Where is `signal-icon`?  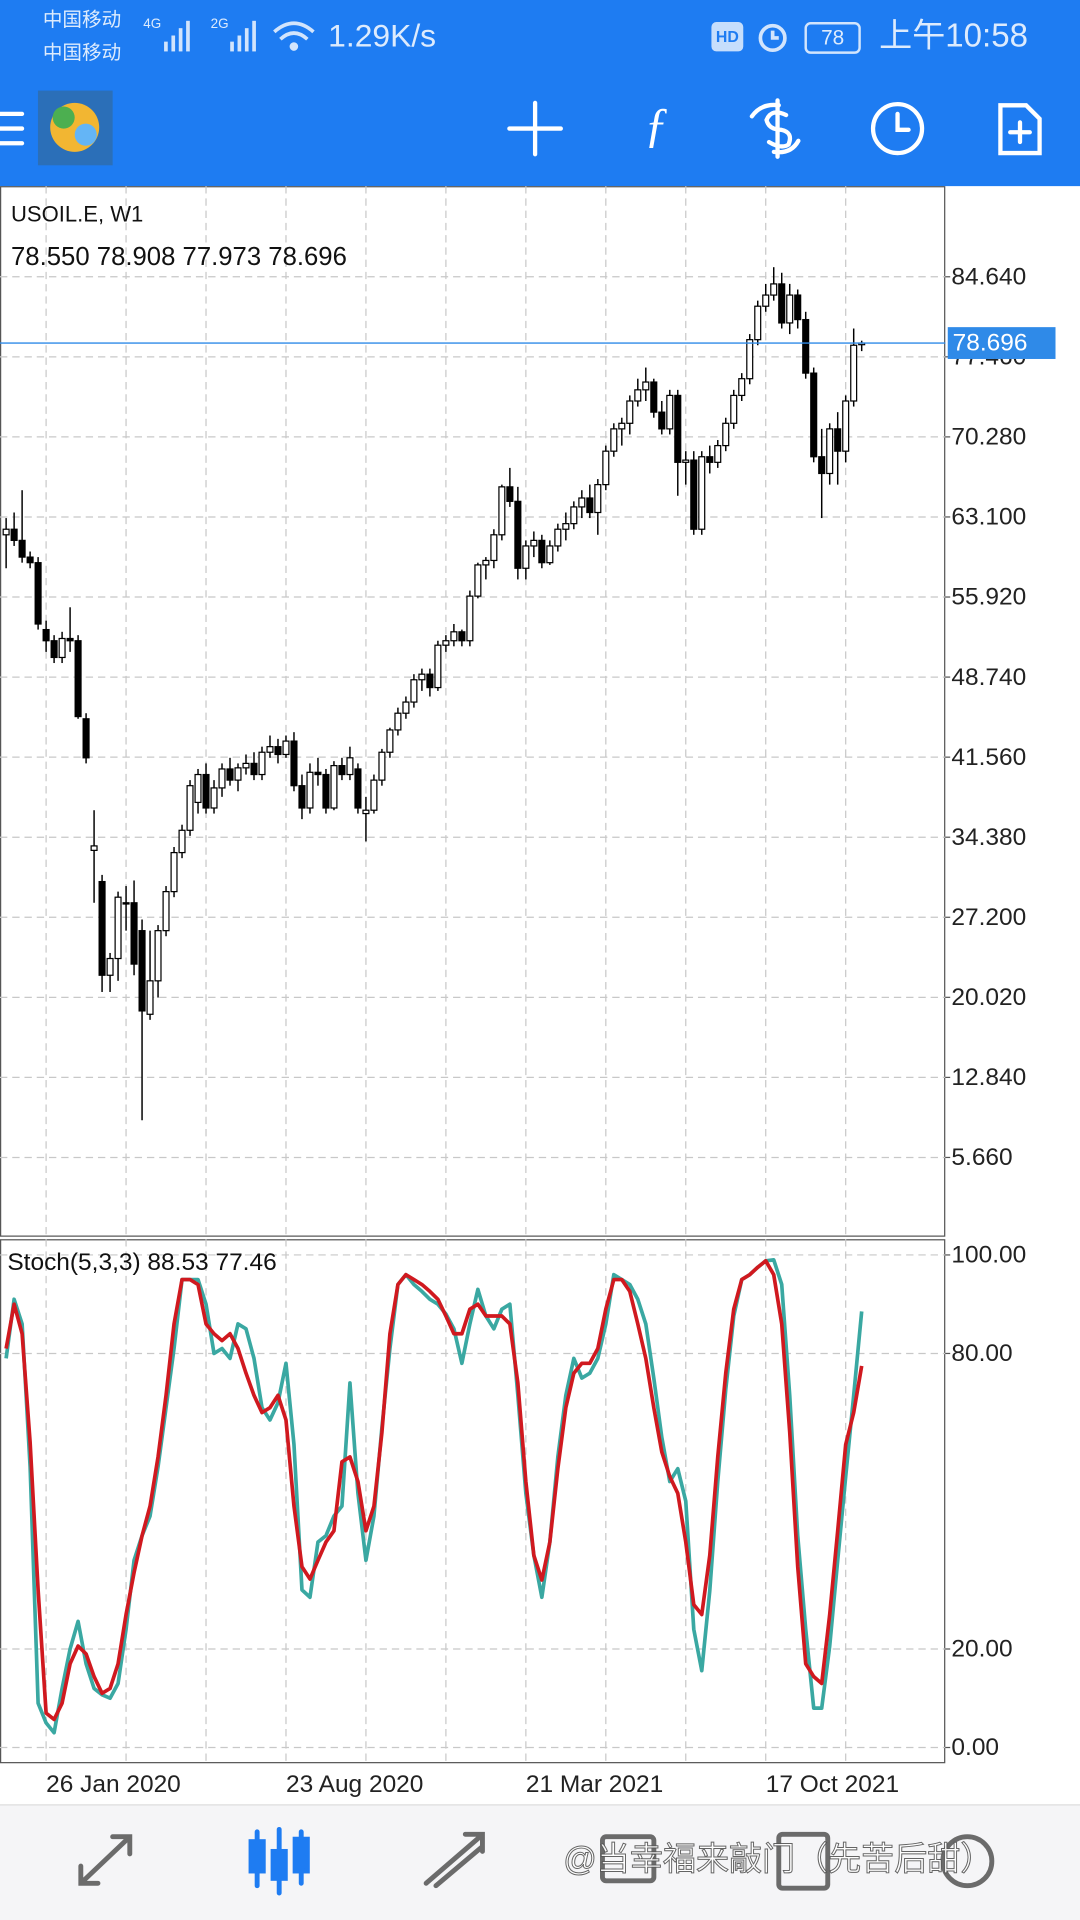 signal-icon is located at coordinates (210, 36).